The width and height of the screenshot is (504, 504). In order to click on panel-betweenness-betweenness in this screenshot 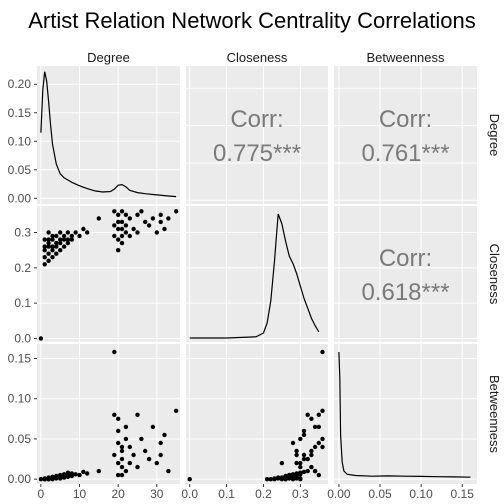, I will do `click(405, 414)`.